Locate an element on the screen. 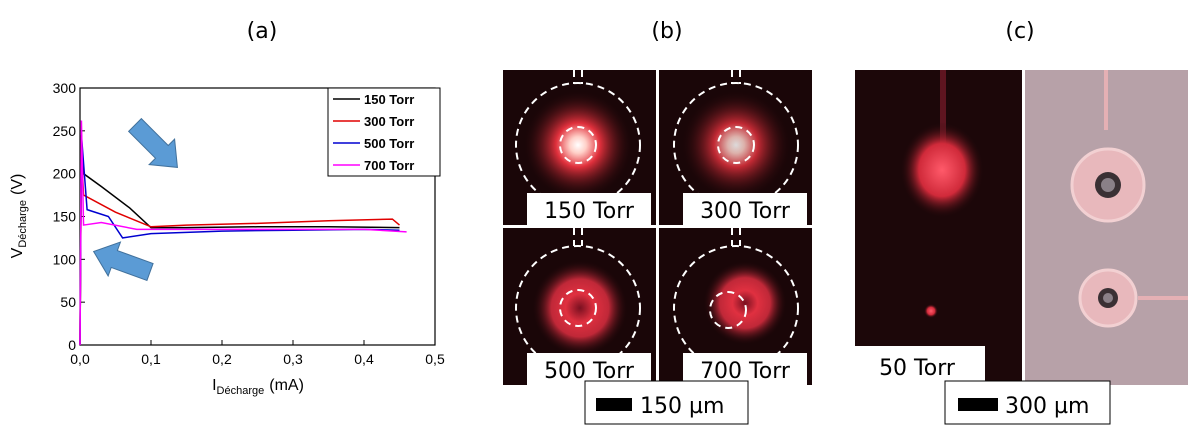 This screenshot has width=1188, height=425. pressure-label: 50 Torr is located at coordinates (917, 368).